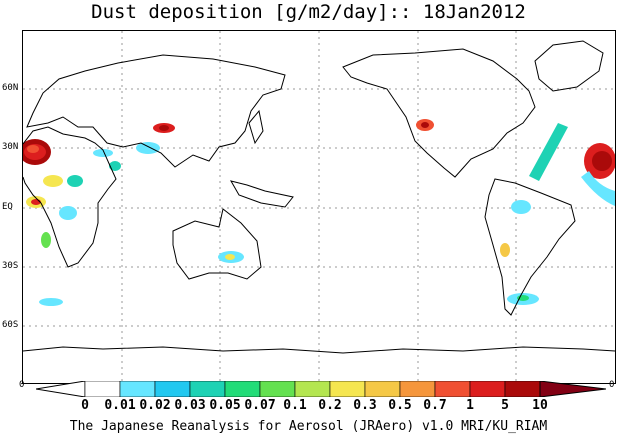 This screenshot has width=617, height=438. Describe the element at coordinates (425, 125) in the screenshot. I see `dust-patch-great-basin-core` at that location.